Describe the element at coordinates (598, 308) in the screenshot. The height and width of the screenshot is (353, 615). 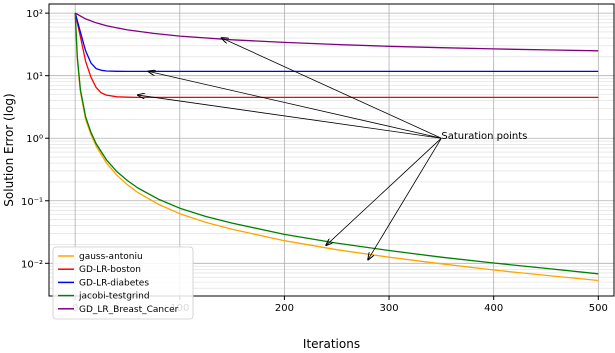
I see `x-tick-label: 500` at that location.